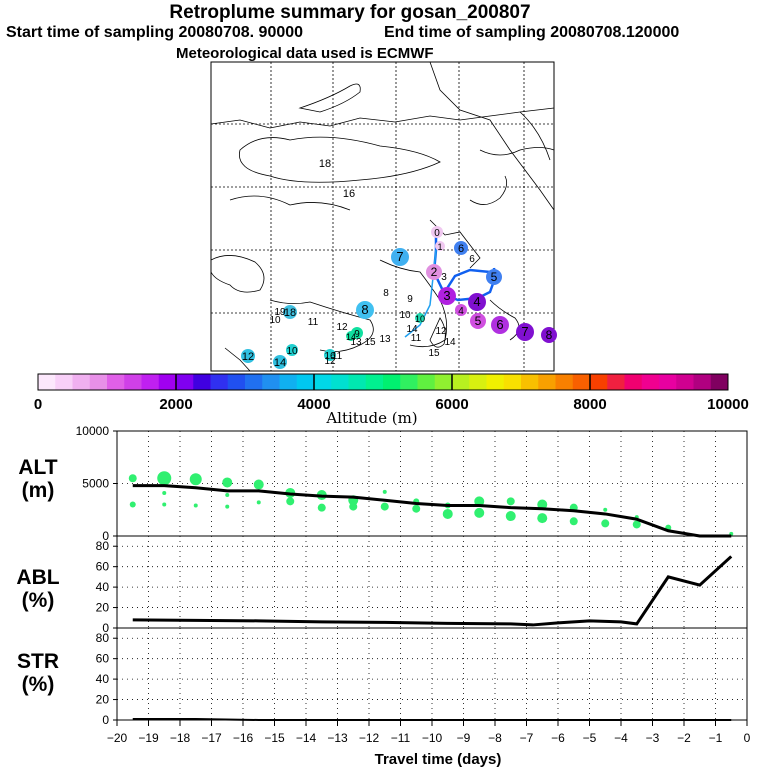 This screenshot has height=768, width=768. What do you see at coordinates (155, 32) in the screenshot?
I see `start-time: Start time of sampling 20080708. 90000` at bounding box center [155, 32].